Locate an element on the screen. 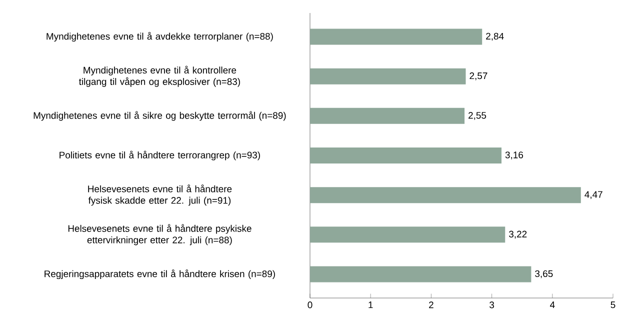 Image resolution: width=620 pixels, height=334 pixels. y-tick-label: Helsevesenets evne til å håndtere psykiske ettervirkninger etter 22. juli (n=88) is located at coordinates (160, 235).